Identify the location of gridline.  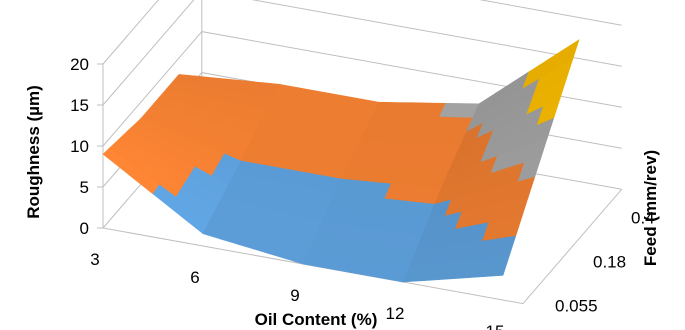
(362, 32).